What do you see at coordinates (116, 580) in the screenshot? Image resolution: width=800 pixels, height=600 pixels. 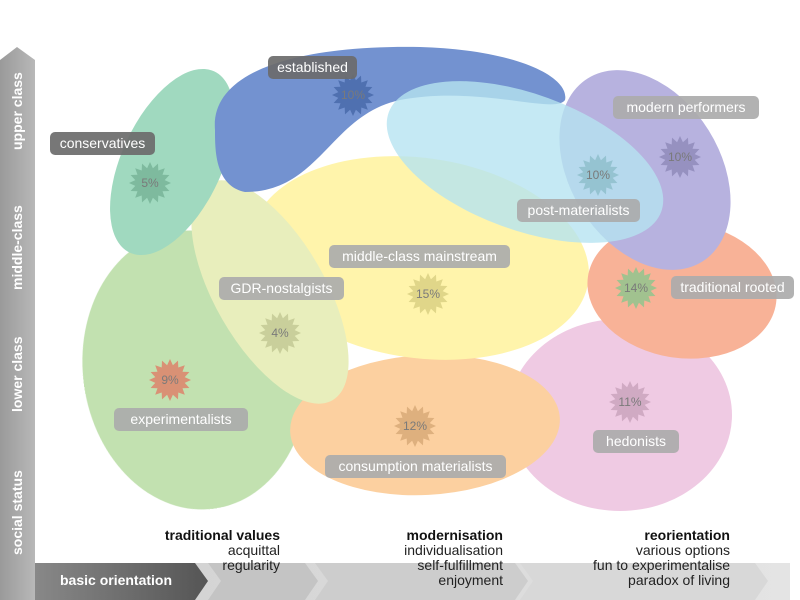 I see `basic-orientation-label: basic orientation` at bounding box center [116, 580].